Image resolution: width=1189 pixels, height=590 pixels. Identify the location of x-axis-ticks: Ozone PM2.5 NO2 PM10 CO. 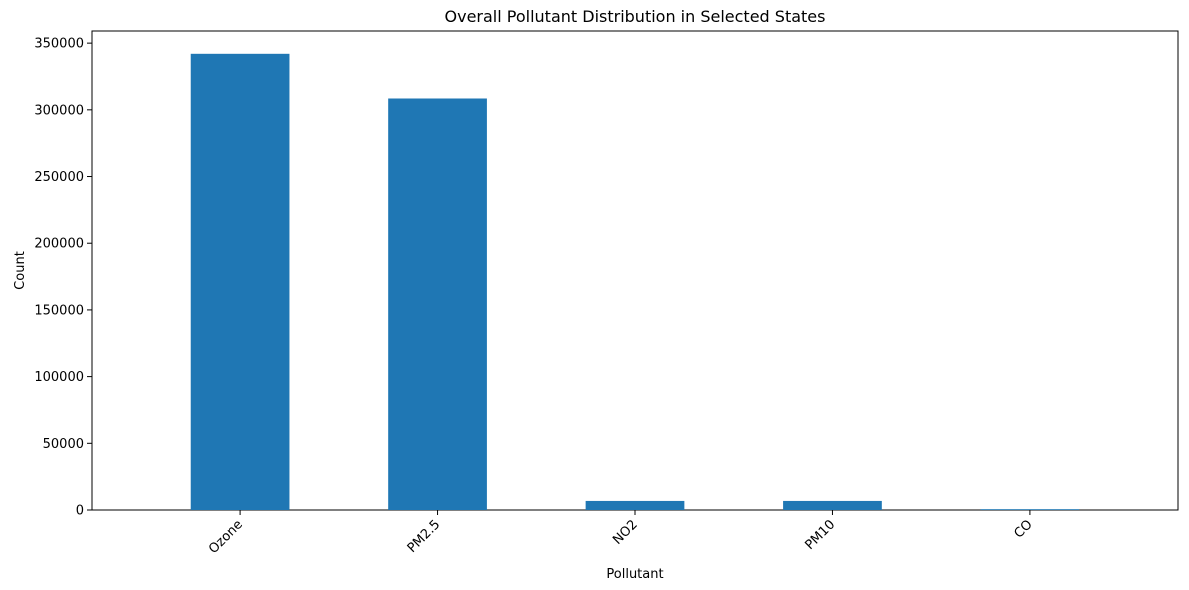
(621, 533).